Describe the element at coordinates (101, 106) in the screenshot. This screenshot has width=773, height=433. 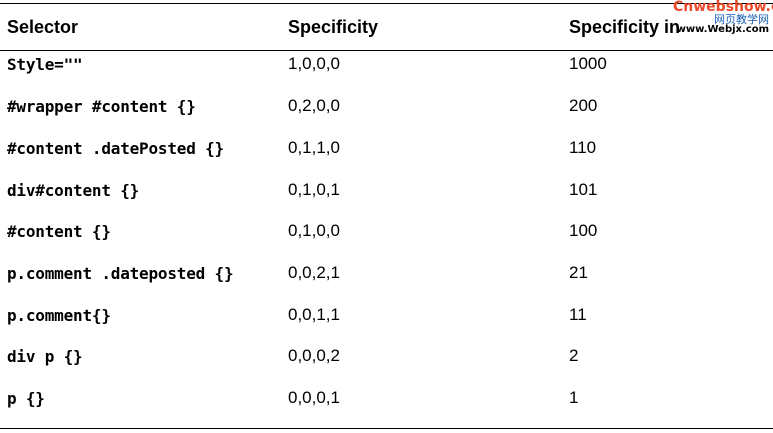
I see `selector-cell: #wrapper #content {}` at that location.